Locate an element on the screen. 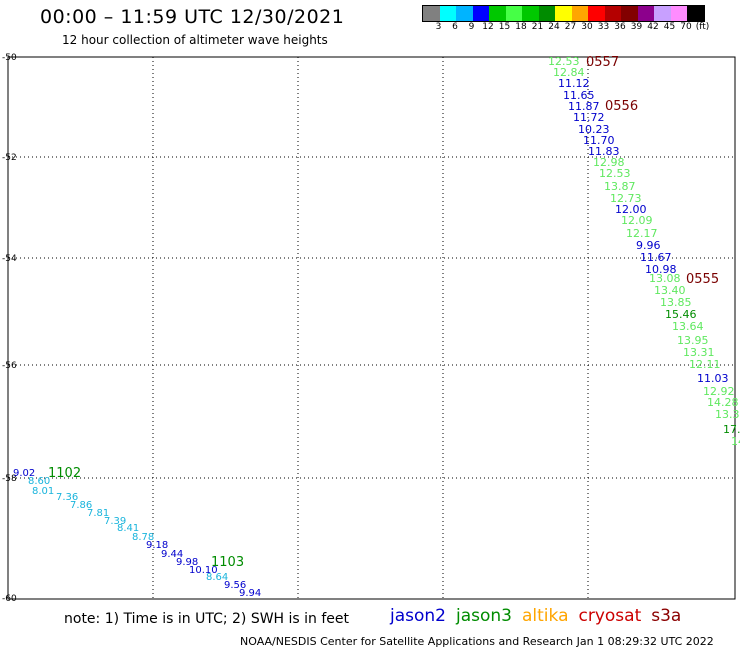 The height and width of the screenshot is (650, 740). wave-height-value: 13.95 is located at coordinates (693, 340).